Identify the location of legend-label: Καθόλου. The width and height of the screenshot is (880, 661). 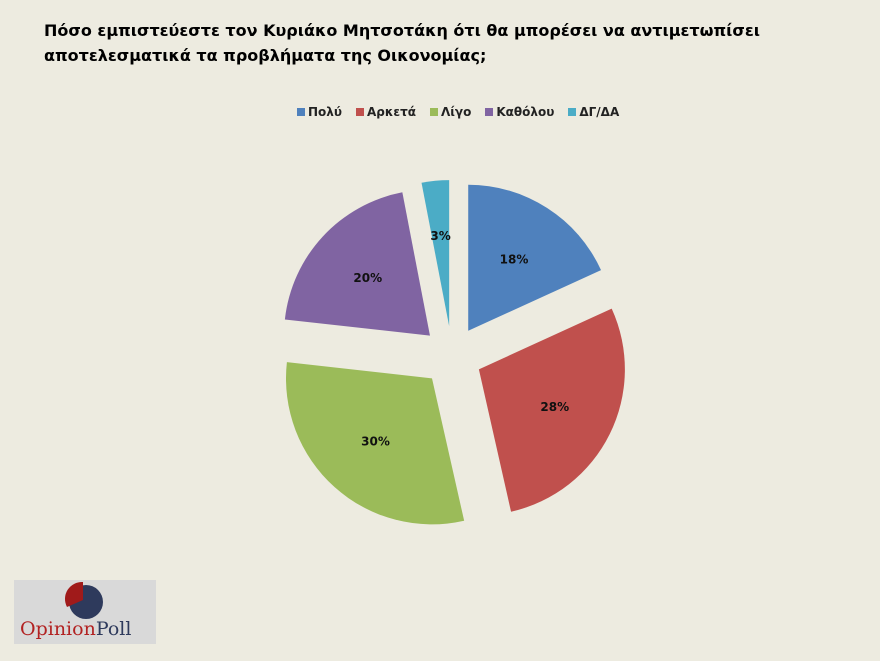
(525, 112).